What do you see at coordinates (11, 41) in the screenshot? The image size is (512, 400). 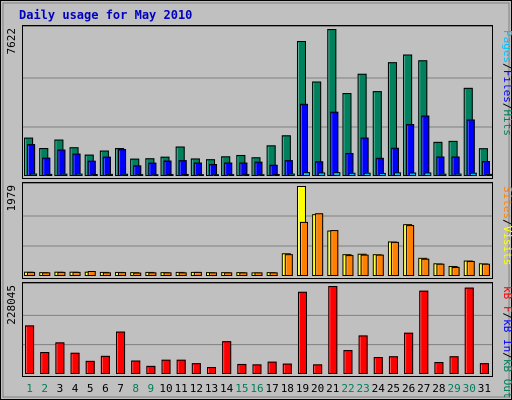 I see `y-max-label: 7622` at bounding box center [11, 41].